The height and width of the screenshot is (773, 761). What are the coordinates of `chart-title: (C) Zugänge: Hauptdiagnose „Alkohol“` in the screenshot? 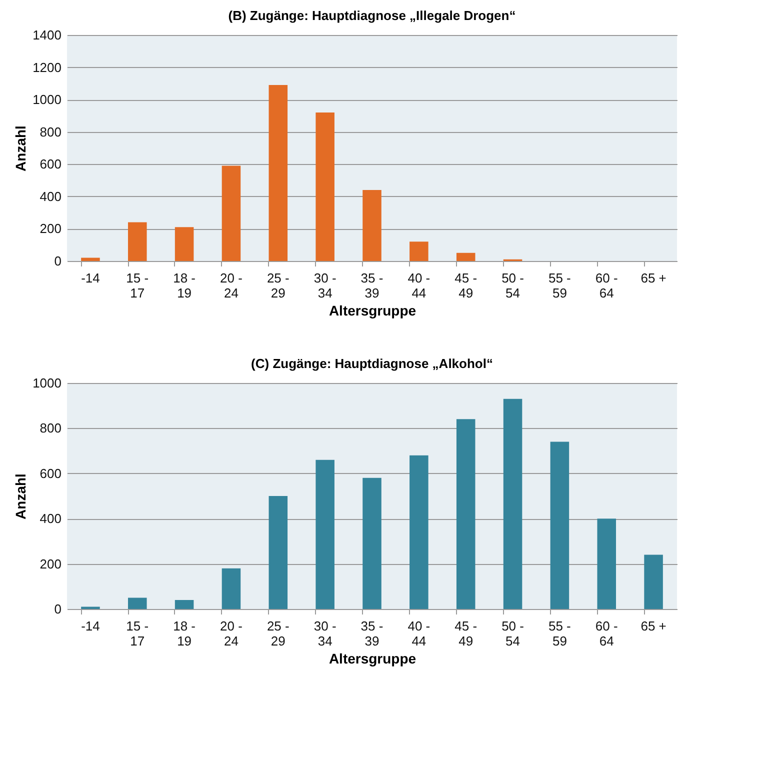 It's located at (372, 363).